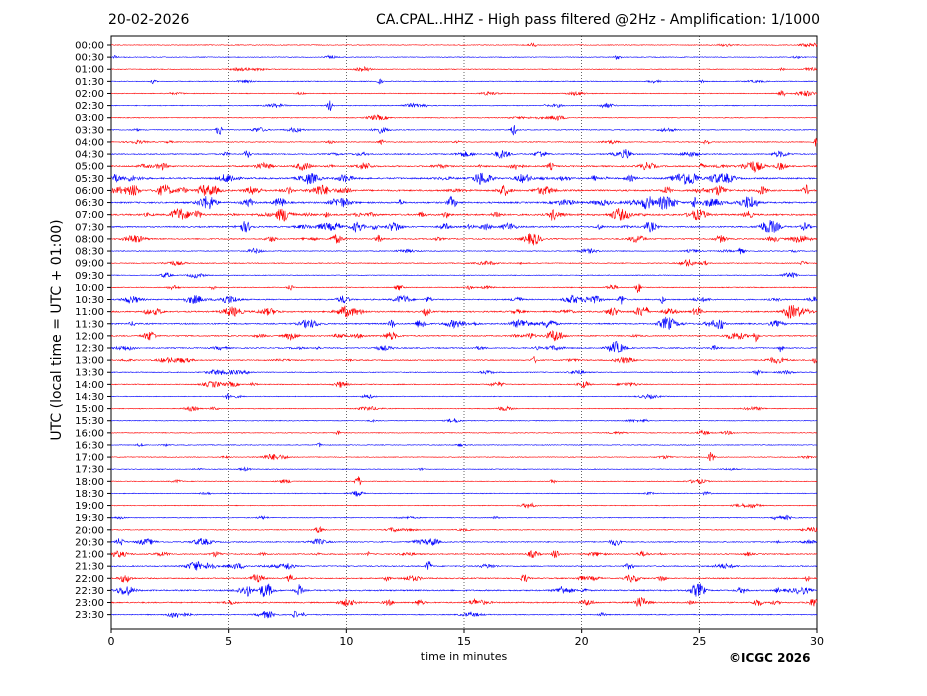  I want to click on y-tick-label: 08:30, so click(89, 252).